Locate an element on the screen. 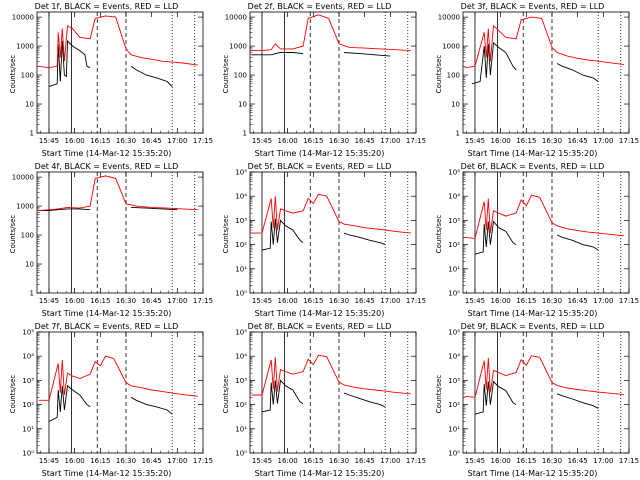 The width and height of the screenshot is (640, 480). panel-title: Det 7f, BLACK = Events, RED = LLD is located at coordinates (106, 326).